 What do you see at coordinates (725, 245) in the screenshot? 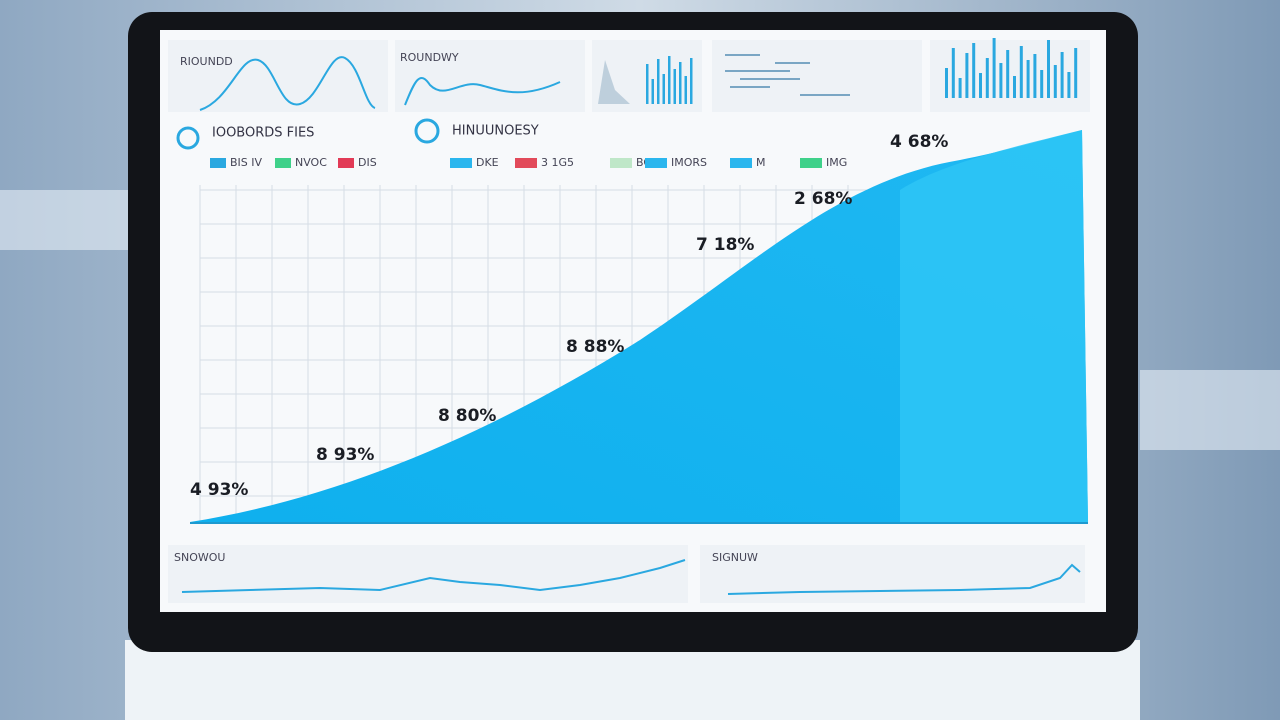
I see `annotation: 7 18%` at bounding box center [725, 245].